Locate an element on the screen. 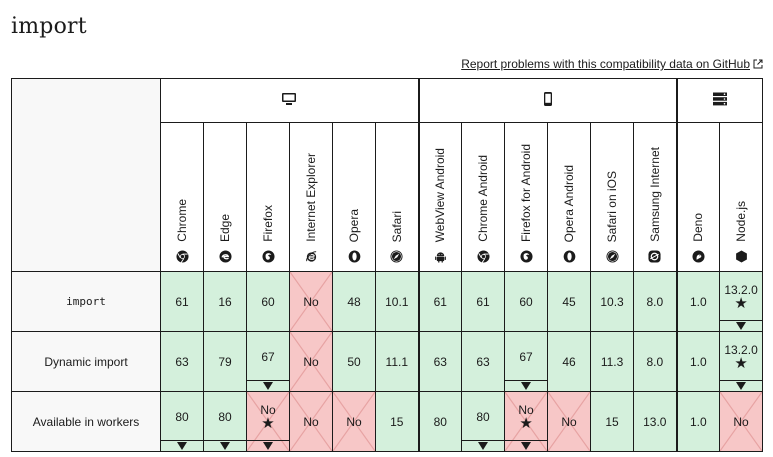 This screenshot has height=457, width=773. support-cell: 10.3 is located at coordinates (612, 301).